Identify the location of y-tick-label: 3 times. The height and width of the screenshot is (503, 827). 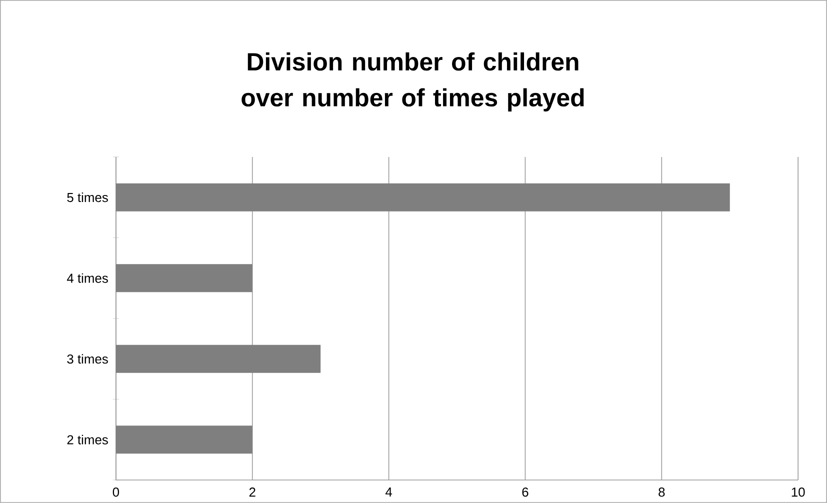
(87, 359).